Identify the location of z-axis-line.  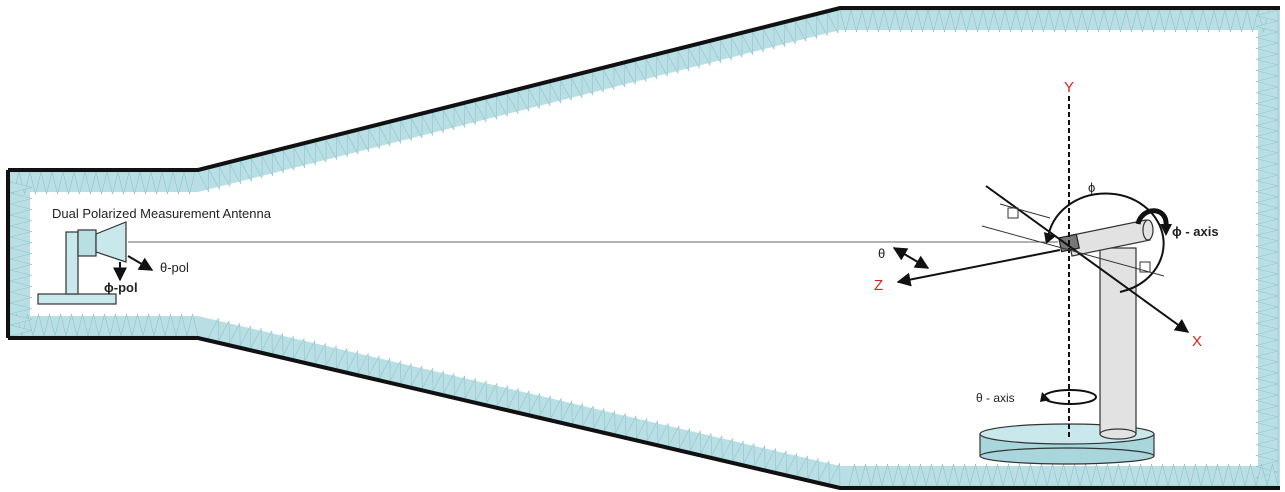
(978, 268).